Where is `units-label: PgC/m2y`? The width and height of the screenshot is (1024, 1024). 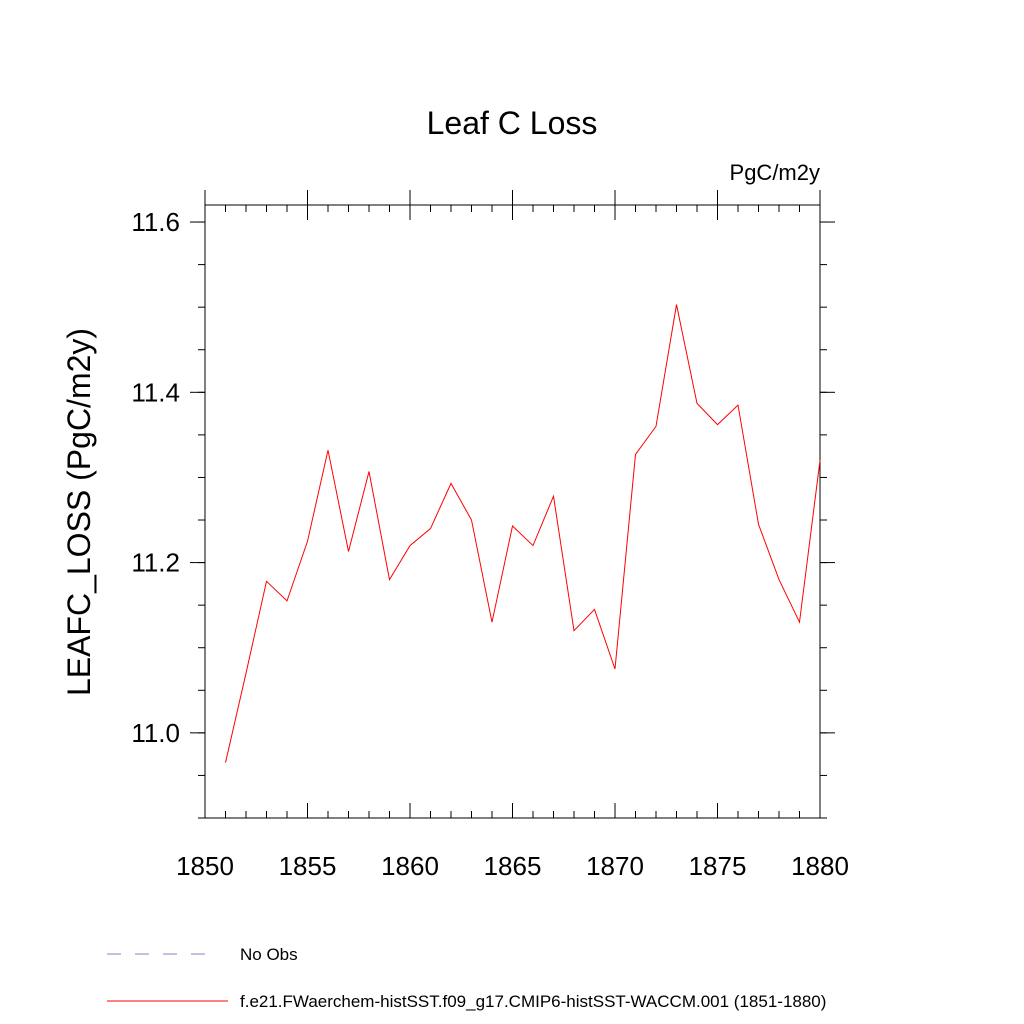
units-label: PgC/m2y is located at coordinates (775, 172).